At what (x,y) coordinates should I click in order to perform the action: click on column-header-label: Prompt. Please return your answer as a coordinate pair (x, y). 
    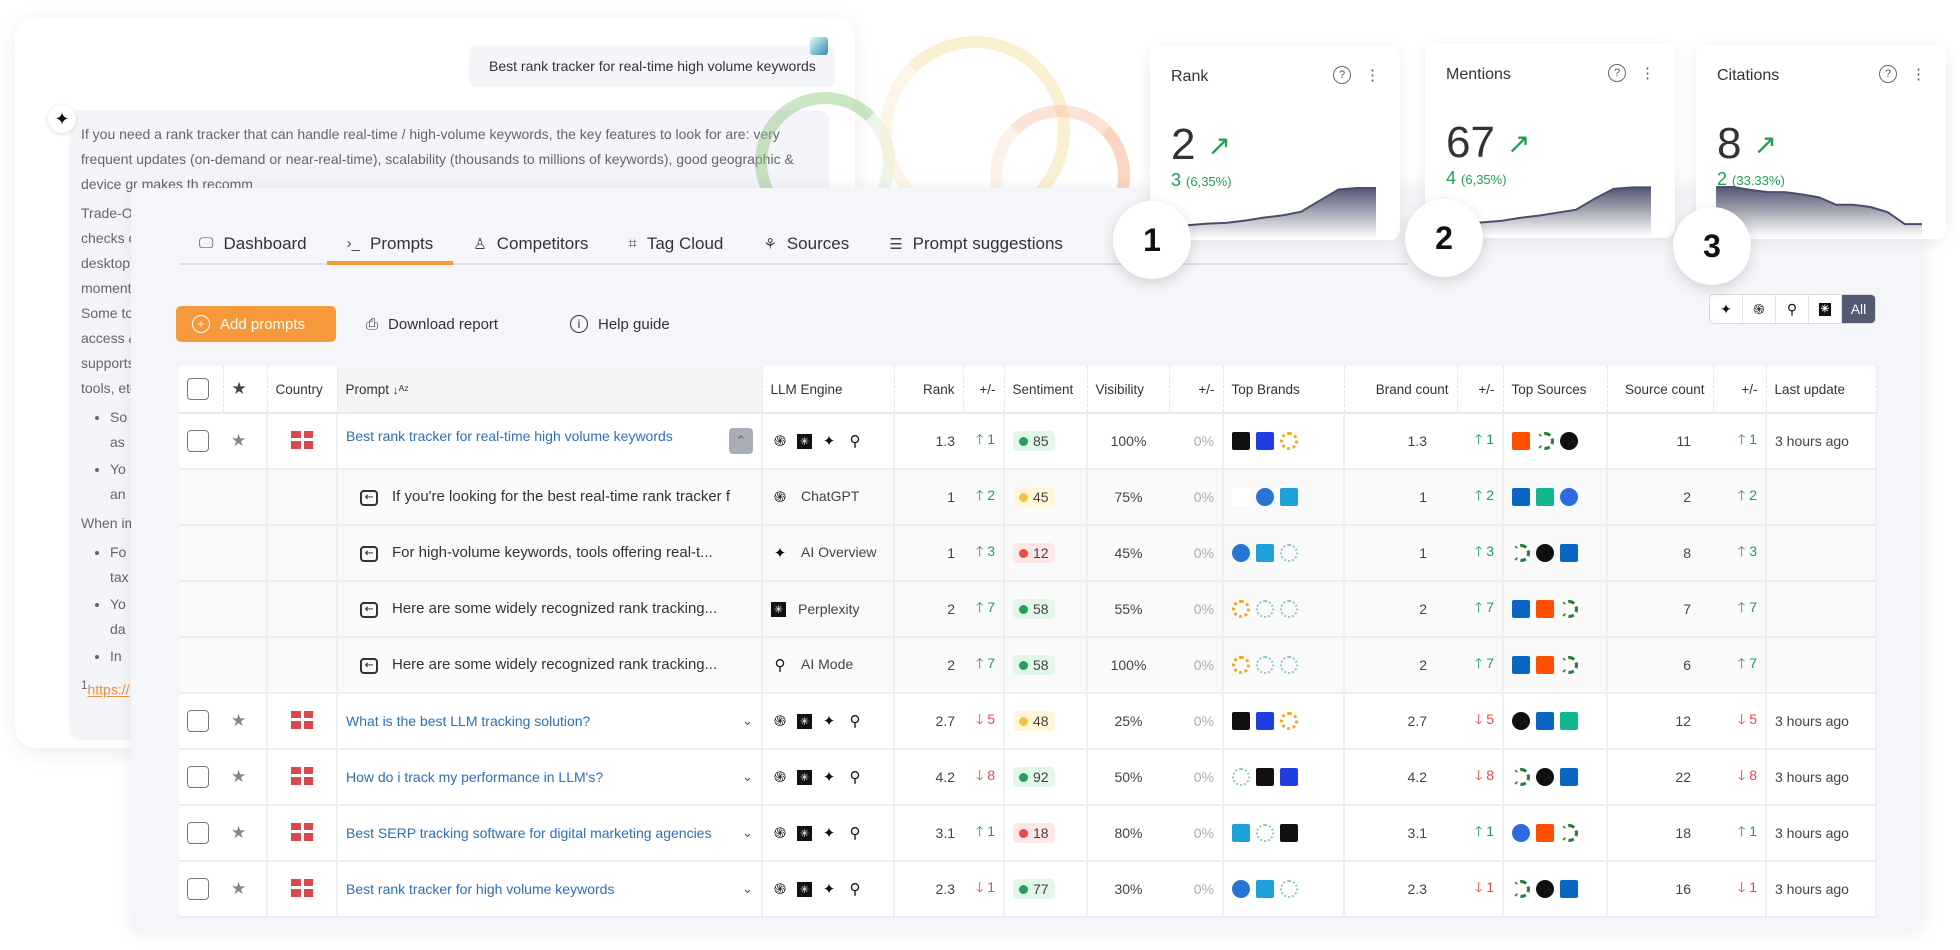
    Looking at the image, I should click on (367, 389).